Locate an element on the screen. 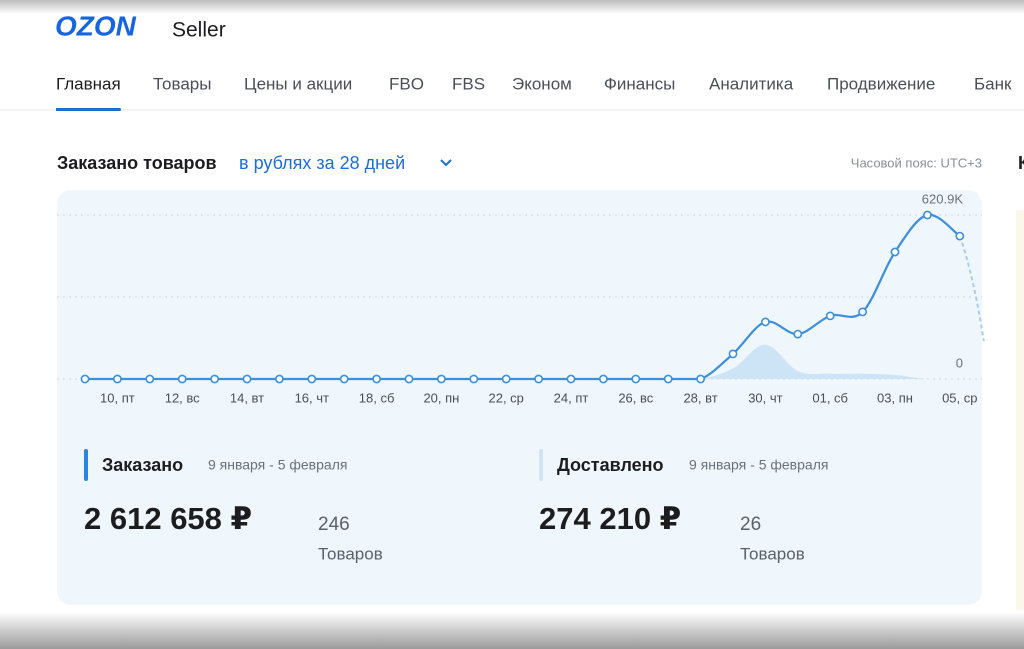 This screenshot has width=1024, height=649. logo: OZON is located at coordinates (96, 25).